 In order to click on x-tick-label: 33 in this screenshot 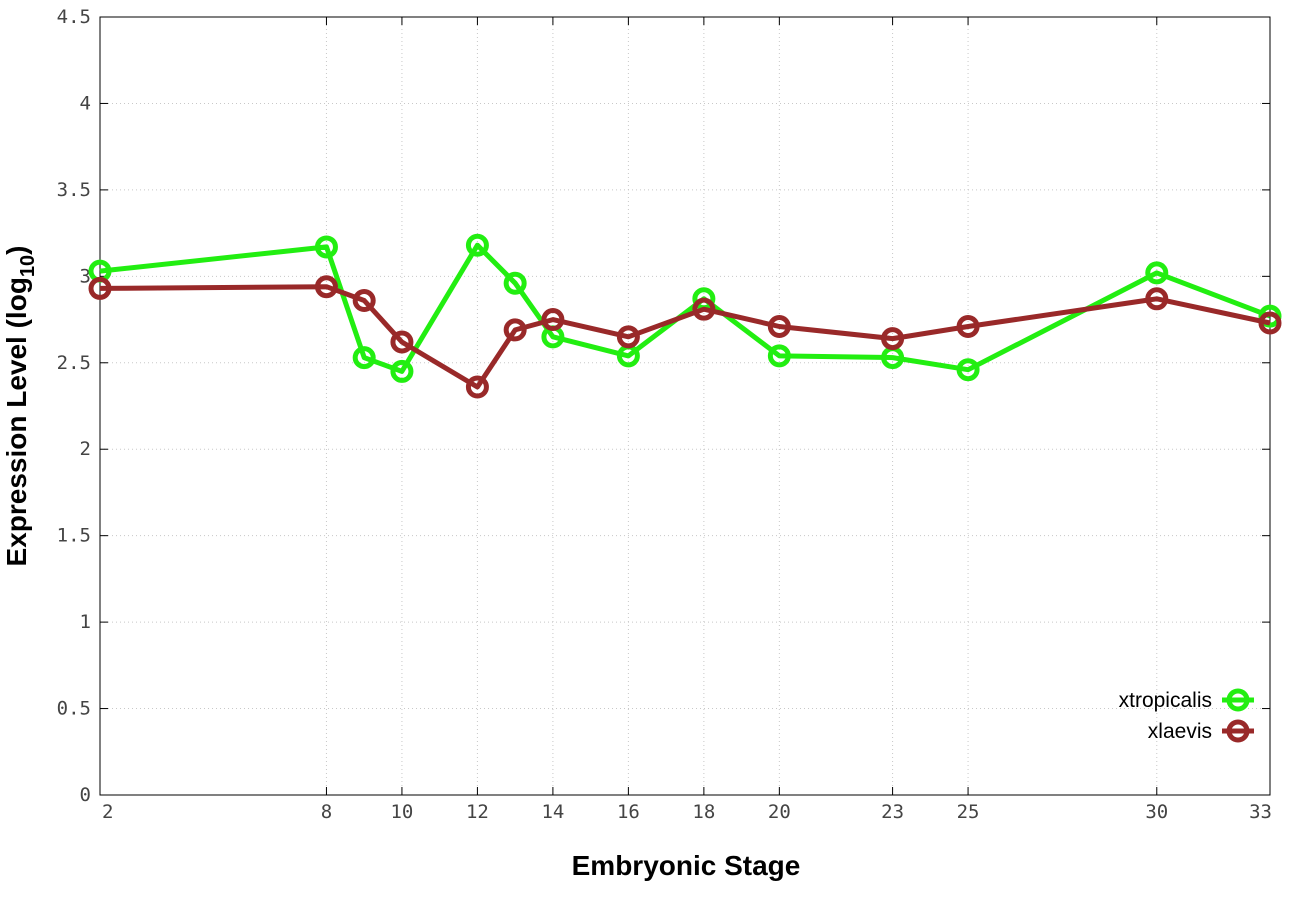, I will do `click(1260, 812)`.